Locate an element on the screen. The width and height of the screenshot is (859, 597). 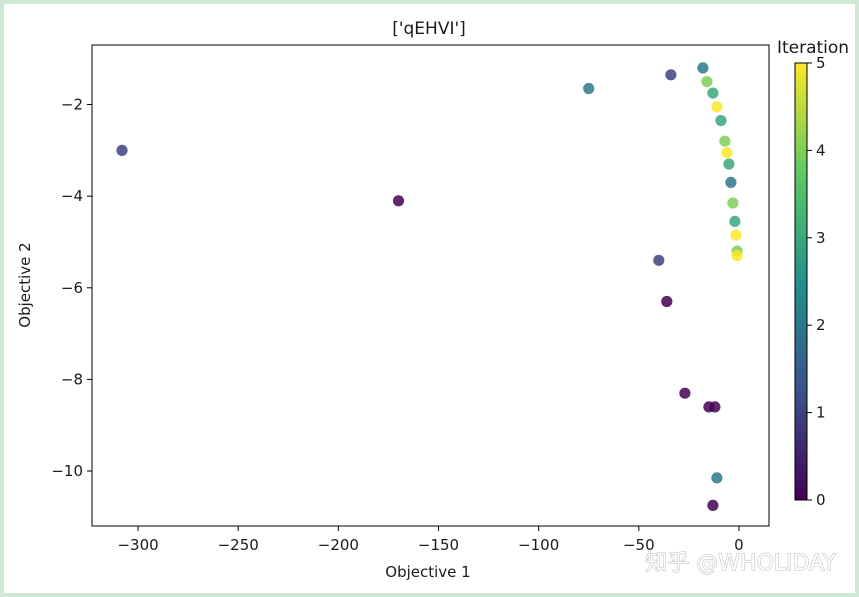
x-axis: −300 −250 −200 −150 −100 −50 0 is located at coordinates (430, 540).